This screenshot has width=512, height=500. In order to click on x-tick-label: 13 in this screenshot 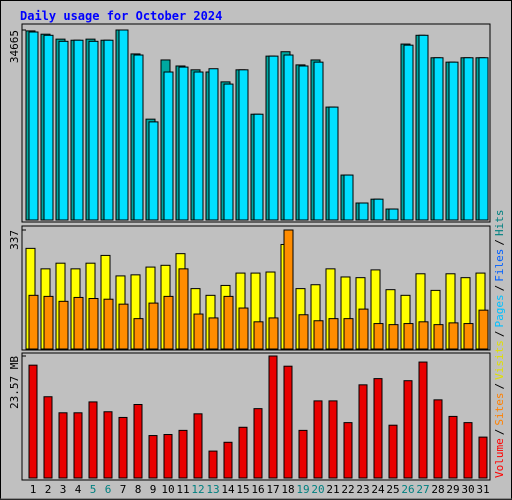, I will do `click(212, 489)`.